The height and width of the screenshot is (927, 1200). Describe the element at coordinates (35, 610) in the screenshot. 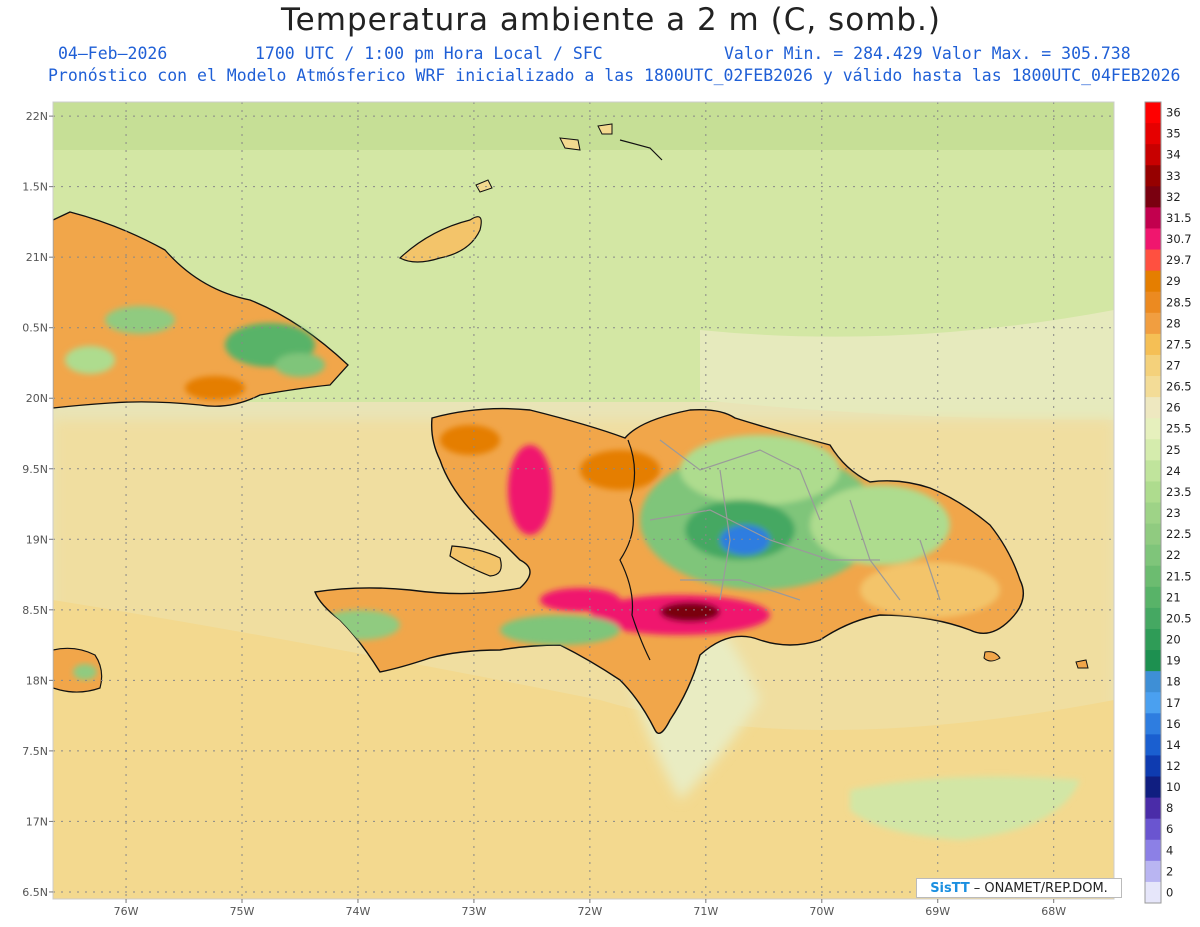

I see `lat-tick-label: 8.5N` at that location.